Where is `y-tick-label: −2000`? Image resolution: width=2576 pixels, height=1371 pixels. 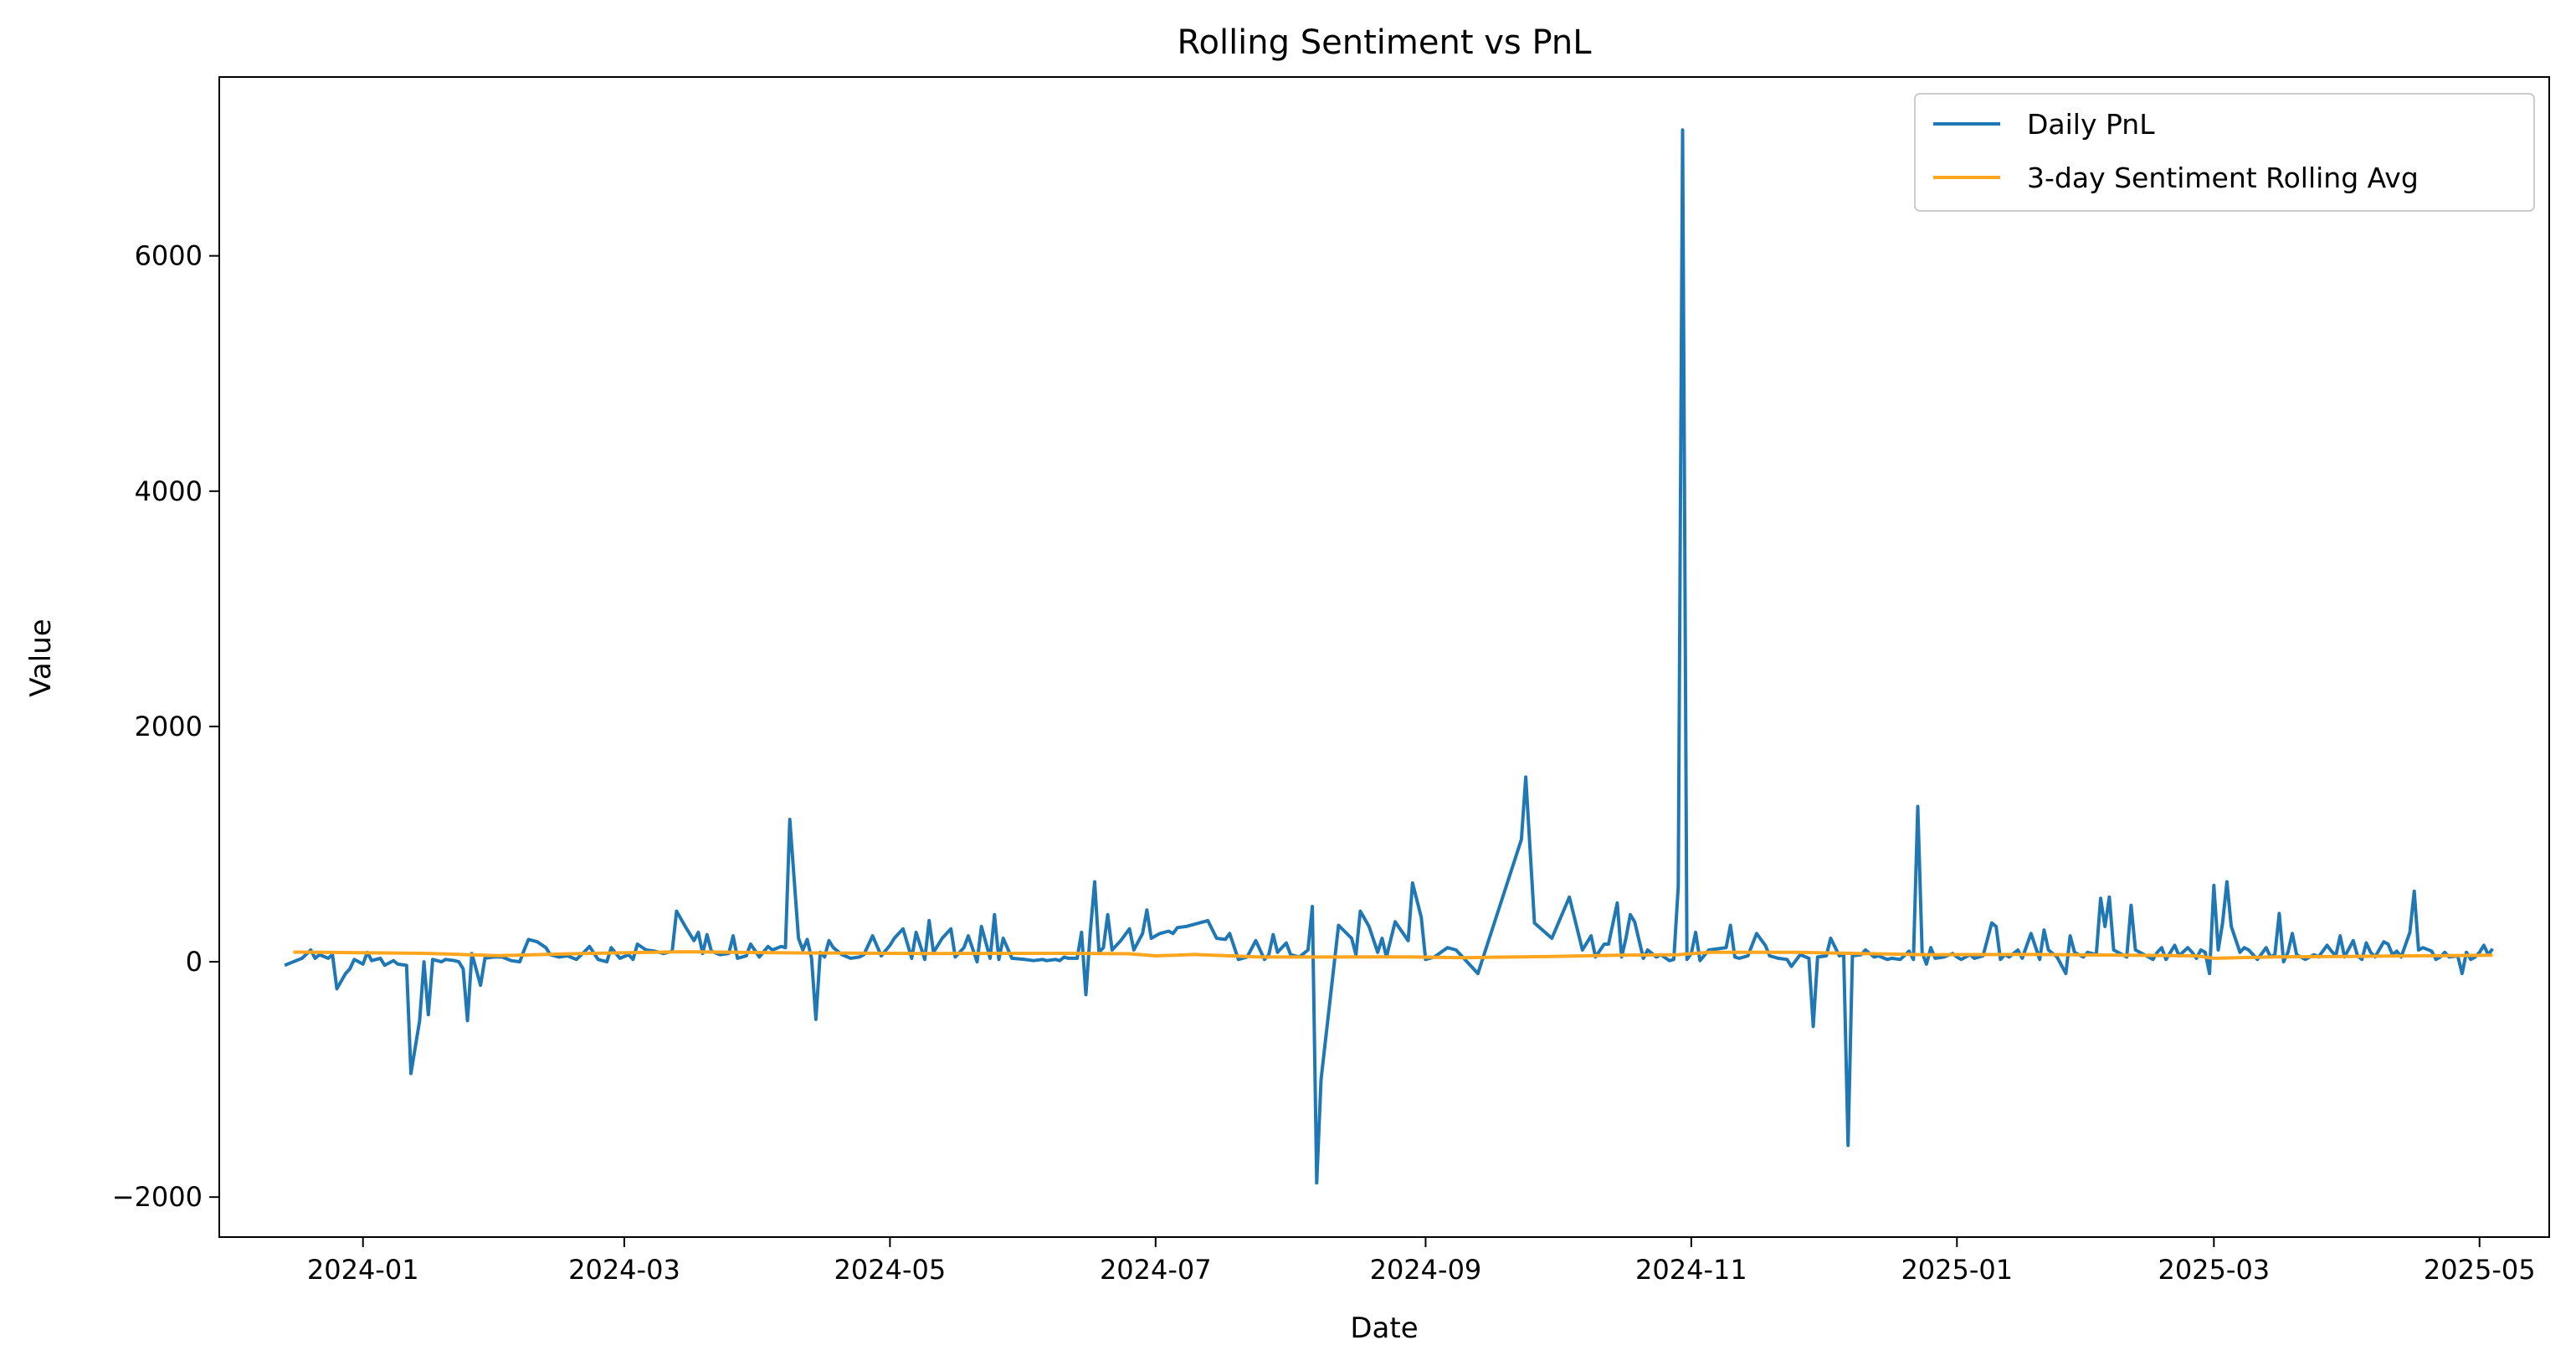
y-tick-label: −2000 is located at coordinates (157, 1197).